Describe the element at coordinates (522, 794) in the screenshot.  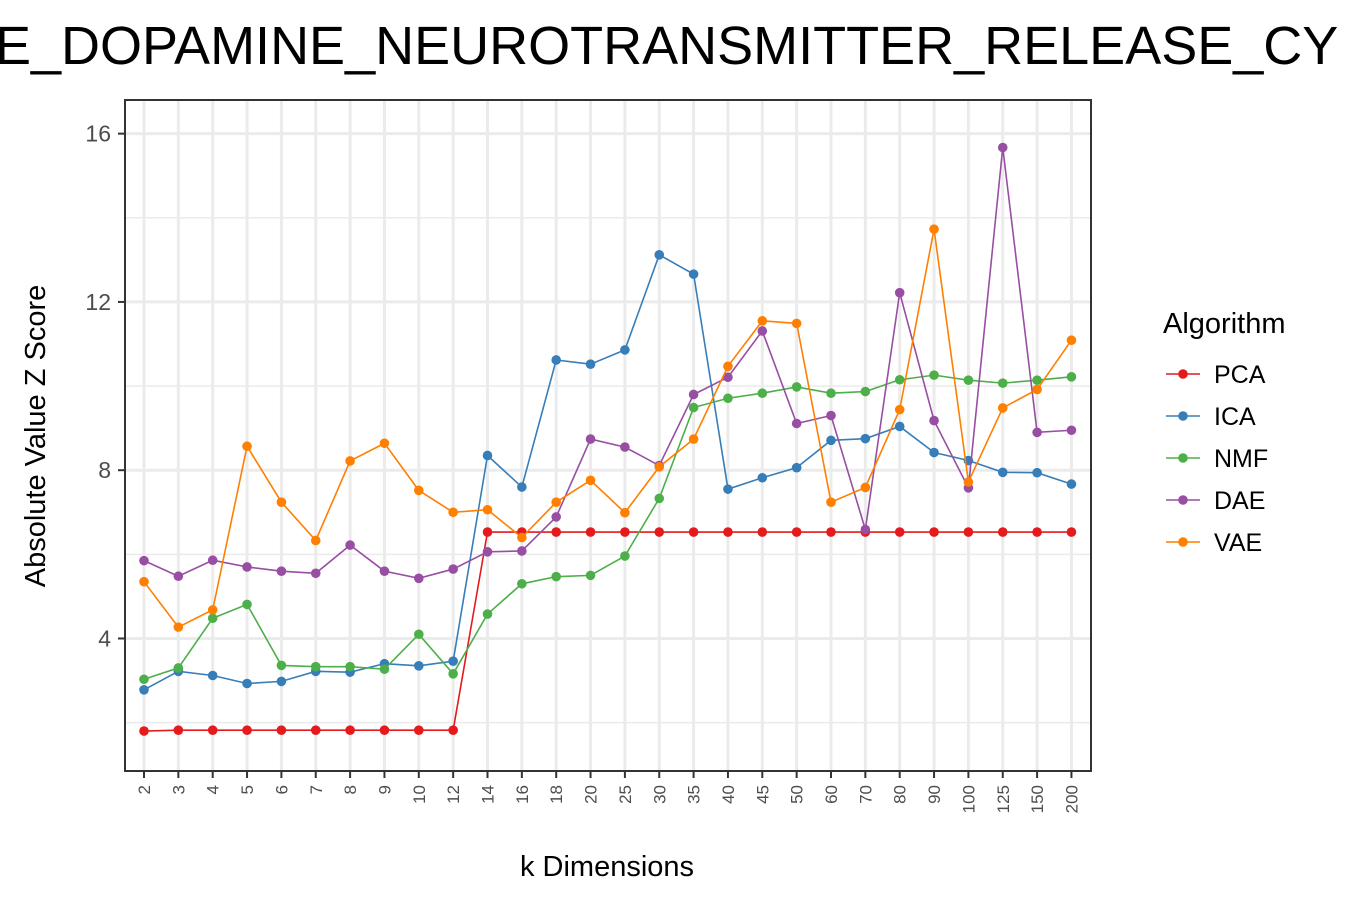
I see `x-tick-label: 16` at that location.